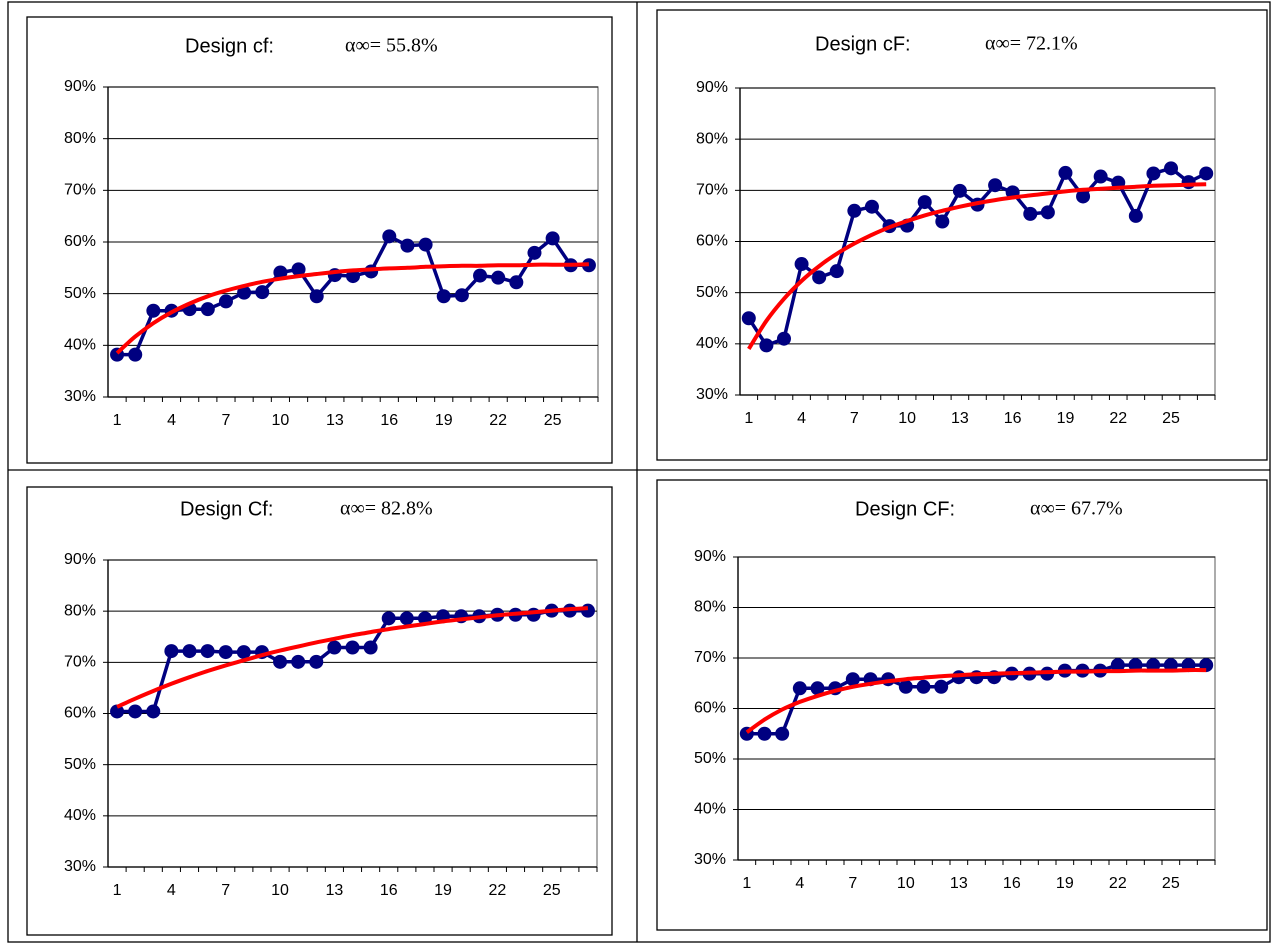  What do you see at coordinates (712, 138) in the screenshot?
I see `y-tick-label: 80%` at bounding box center [712, 138].